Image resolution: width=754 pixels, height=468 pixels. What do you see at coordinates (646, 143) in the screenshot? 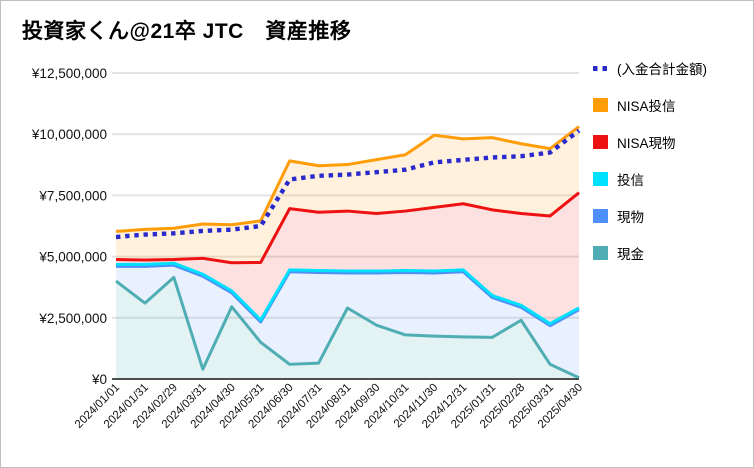
I see `legend-label: NISA現物` at bounding box center [646, 143].